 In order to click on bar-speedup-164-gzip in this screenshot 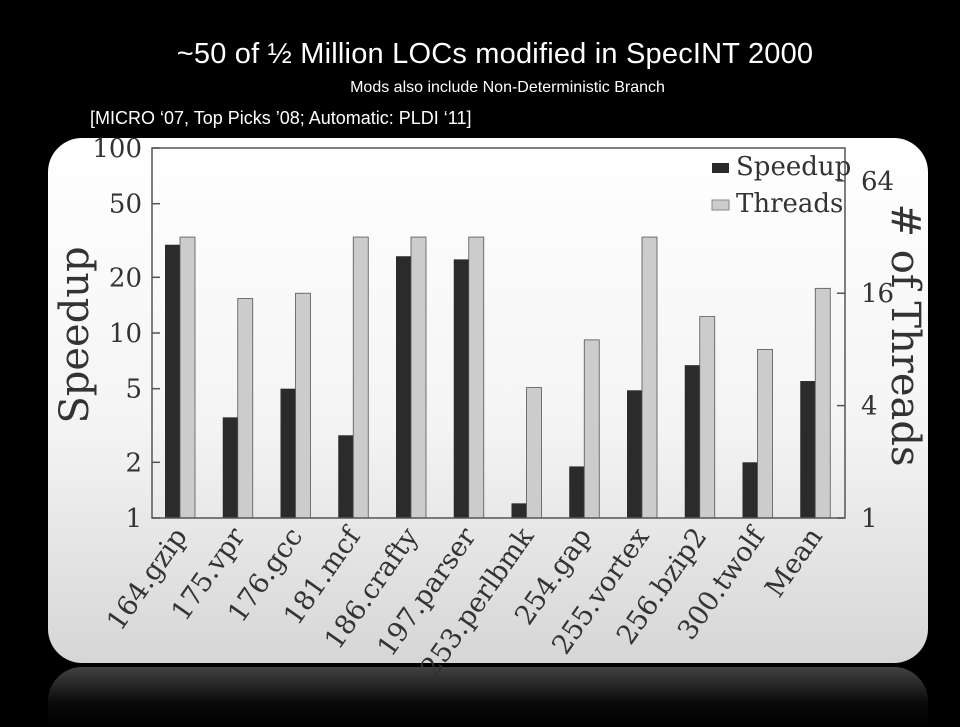, I will do `click(172, 381)`.